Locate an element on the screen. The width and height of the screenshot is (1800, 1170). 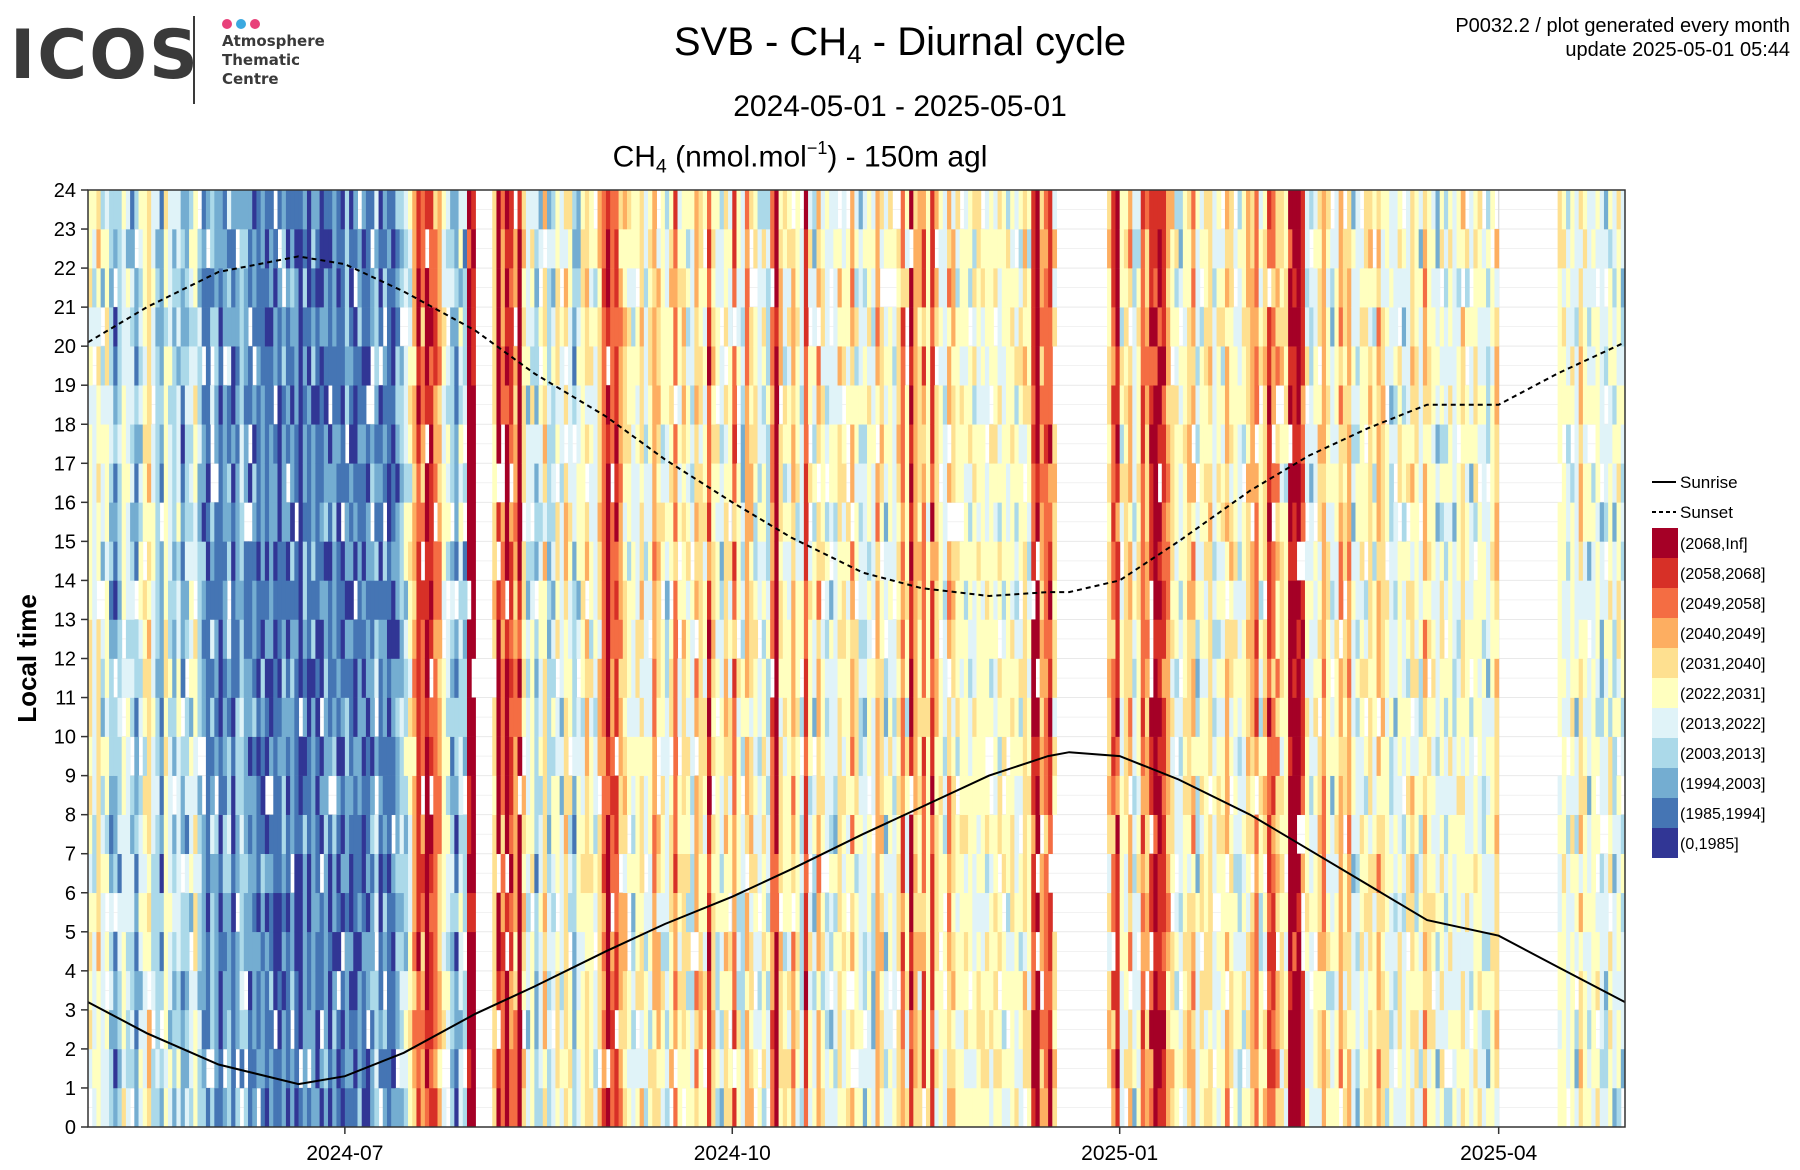
unit-title: CH4 (nmol.mol−1) - 150m agl is located at coordinates (800, 158).